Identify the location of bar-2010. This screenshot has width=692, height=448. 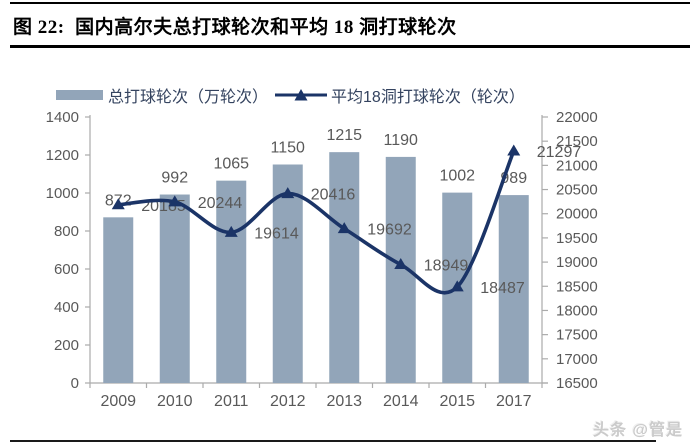
(174, 288).